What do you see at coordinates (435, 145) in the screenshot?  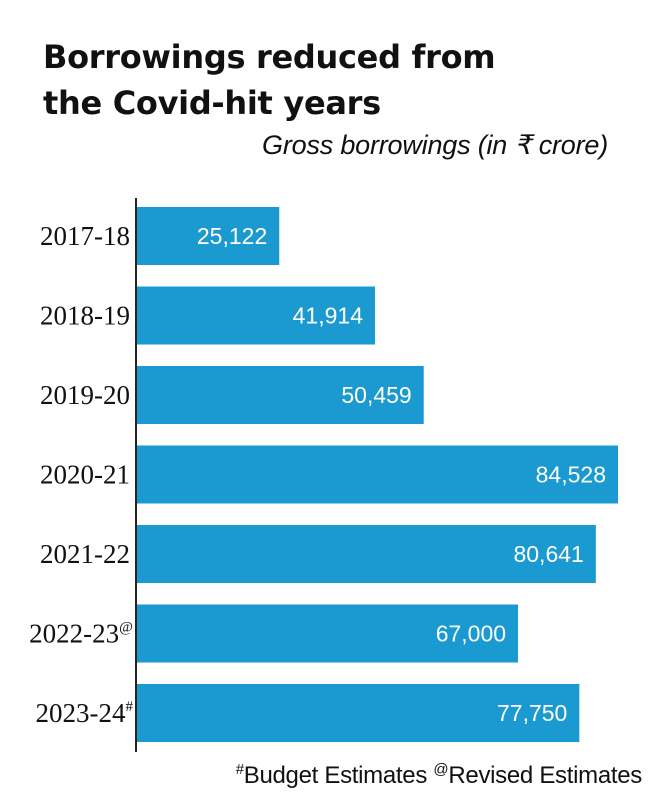 I see `chart-subtitle: Gross borrowings (in ₹ crore)` at bounding box center [435, 145].